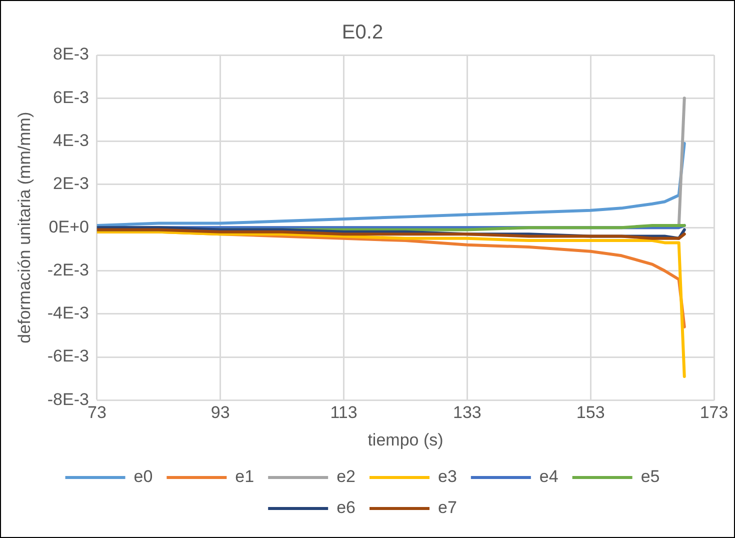 This screenshot has height=538, width=735. Describe the element at coordinates (220, 412) in the screenshot. I see `x-tick-label: 93` at that location.